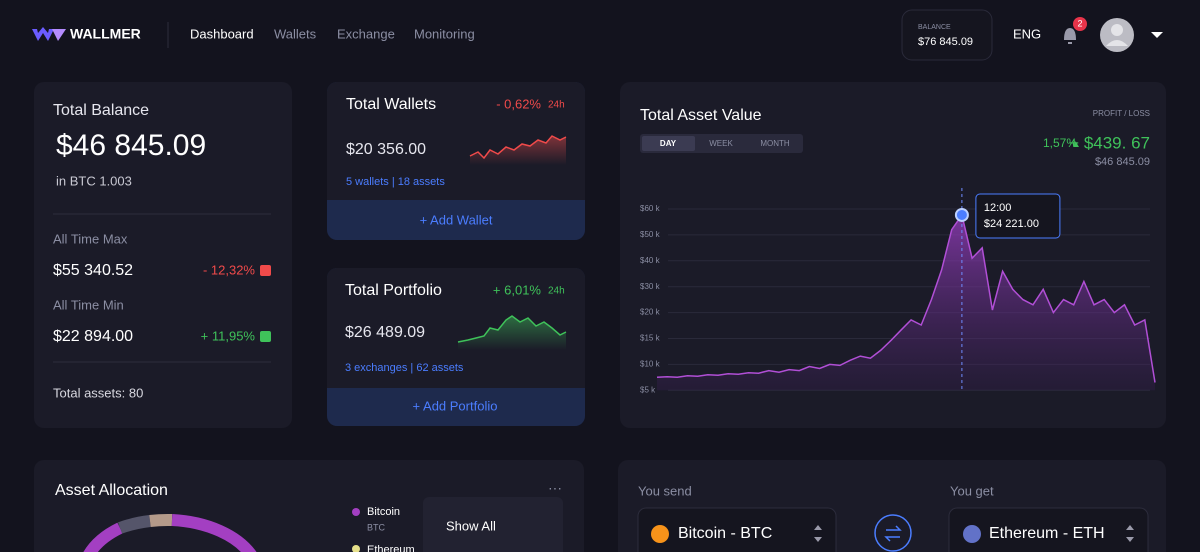 Image resolution: width=1200 pixels, height=552 pixels. I want to click on badge, so click(1080, 24).